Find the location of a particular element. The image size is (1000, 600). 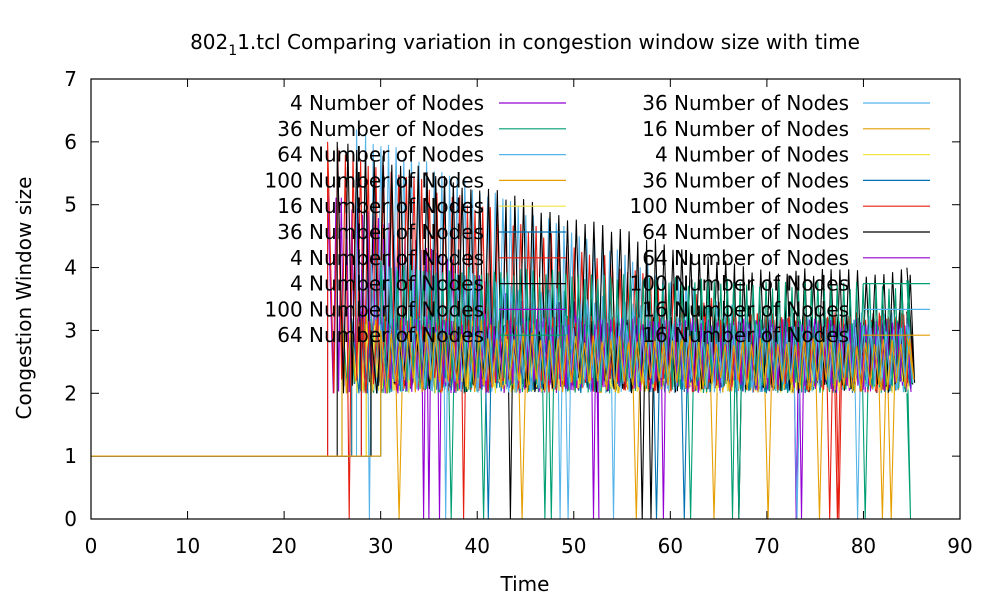

y-tick-label: 6 is located at coordinates (70, 142).